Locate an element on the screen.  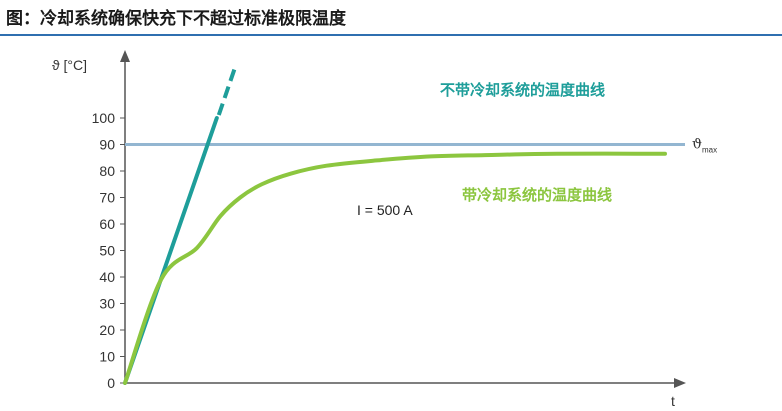
y-tick-label: 100 is located at coordinates (104, 118).